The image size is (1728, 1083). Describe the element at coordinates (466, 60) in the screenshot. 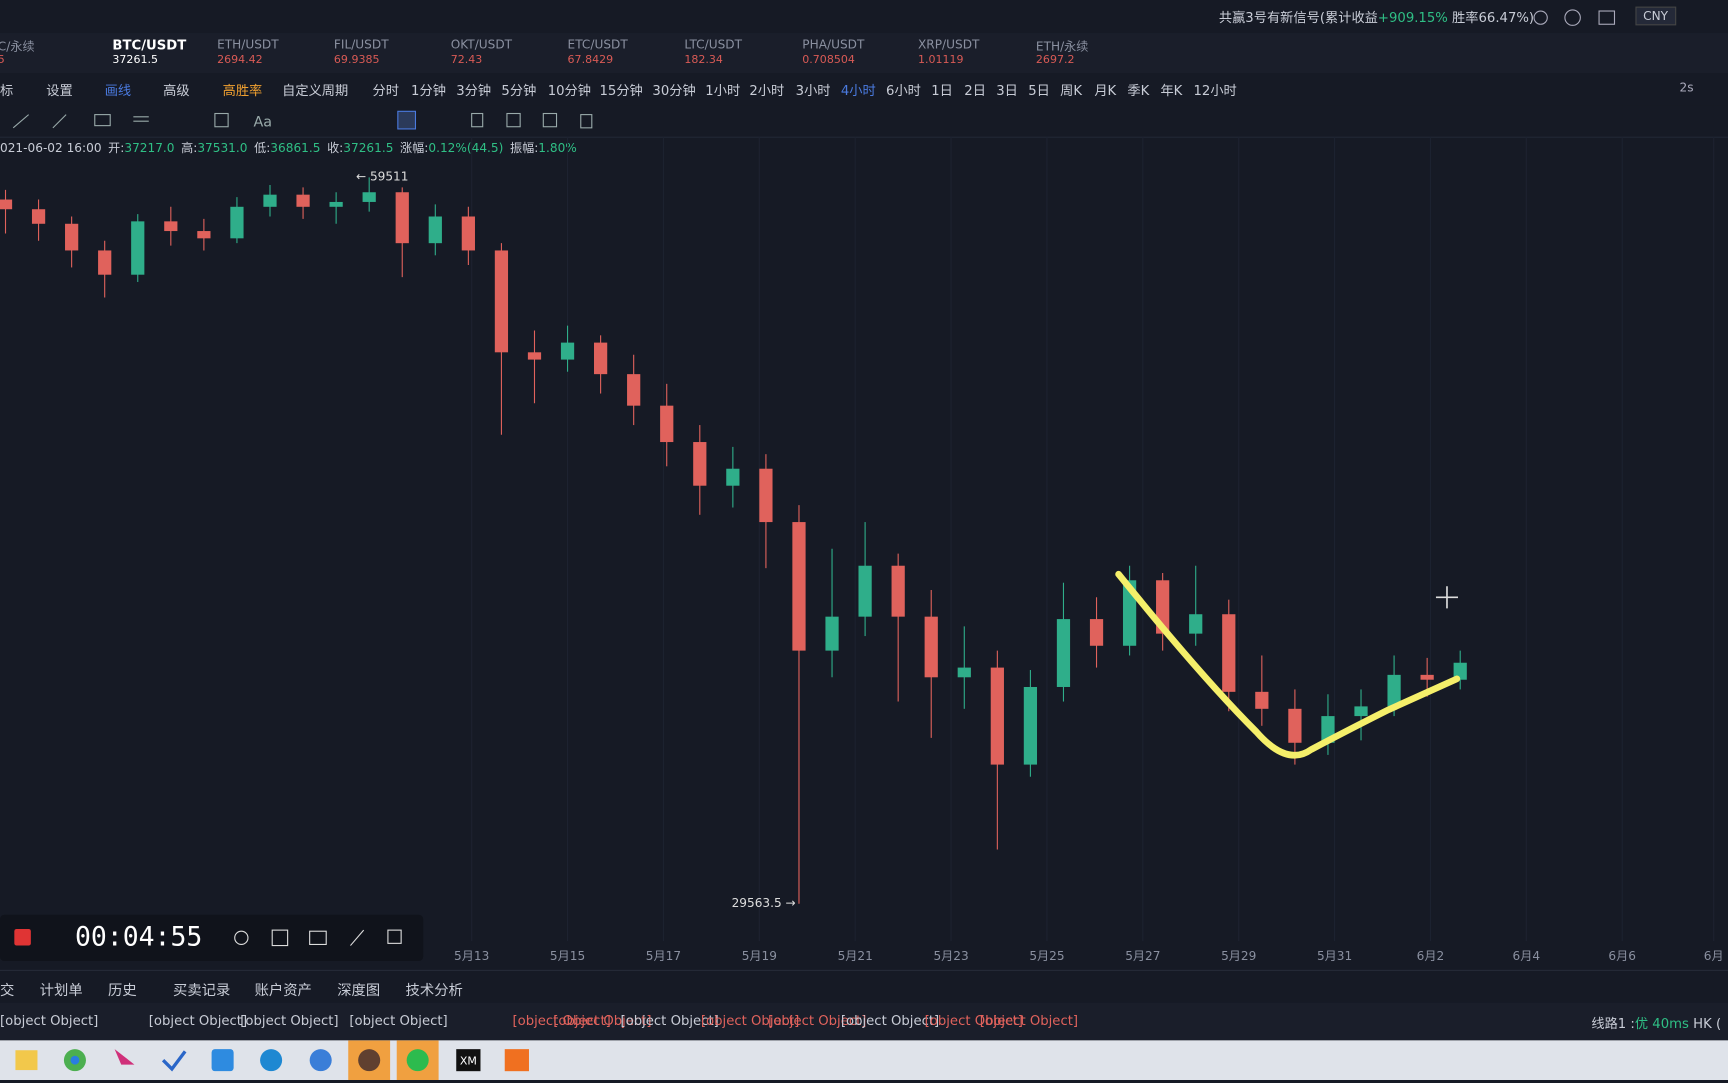

I see `tab-price: 72.43` at that location.